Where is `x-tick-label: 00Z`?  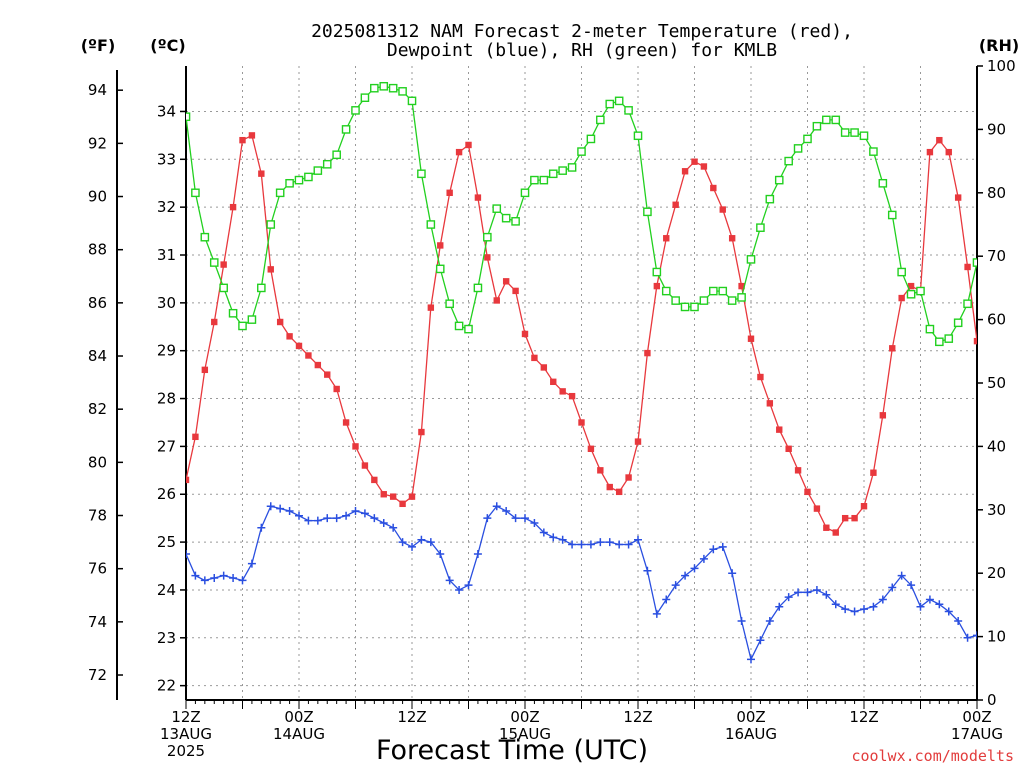
x-tick-label: 00Z is located at coordinates (750, 717).